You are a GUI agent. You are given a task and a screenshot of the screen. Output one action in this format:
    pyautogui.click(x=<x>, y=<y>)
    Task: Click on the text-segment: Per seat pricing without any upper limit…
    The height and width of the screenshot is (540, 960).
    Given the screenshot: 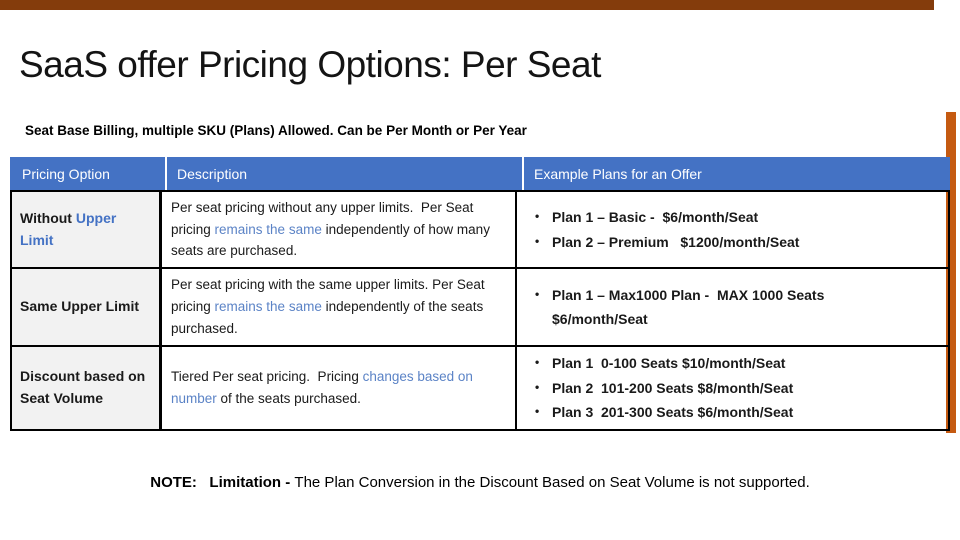 What is the action you would take?
    pyautogui.click(x=324, y=218)
    